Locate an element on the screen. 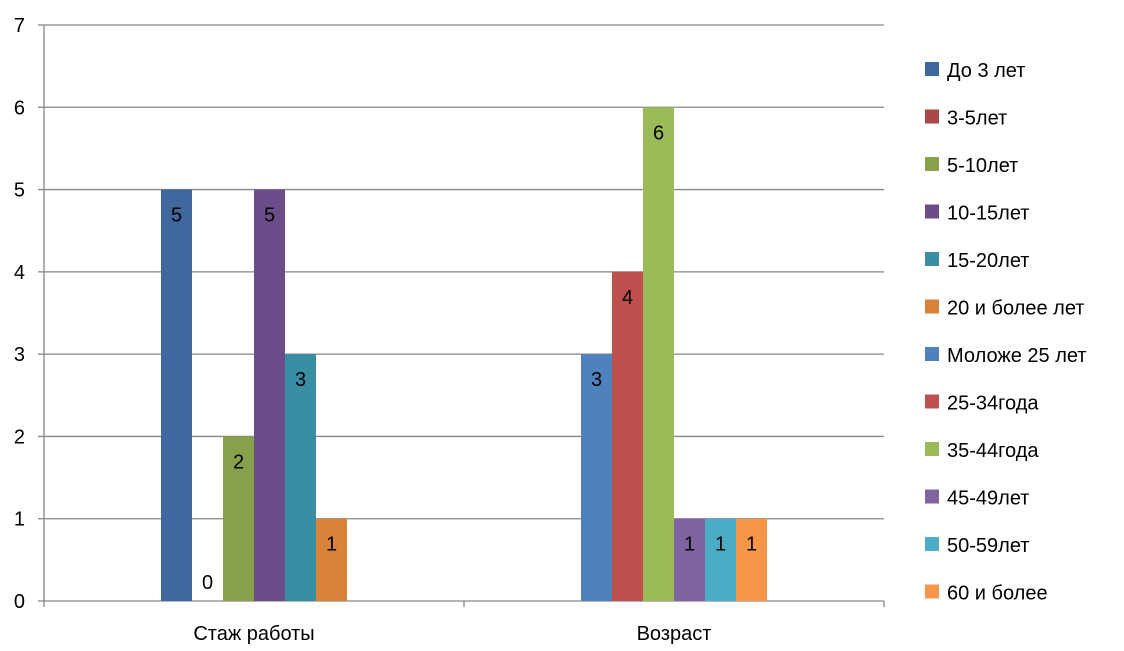 The height and width of the screenshot is (651, 1124). y-tick-label: 6 is located at coordinates (19, 108).